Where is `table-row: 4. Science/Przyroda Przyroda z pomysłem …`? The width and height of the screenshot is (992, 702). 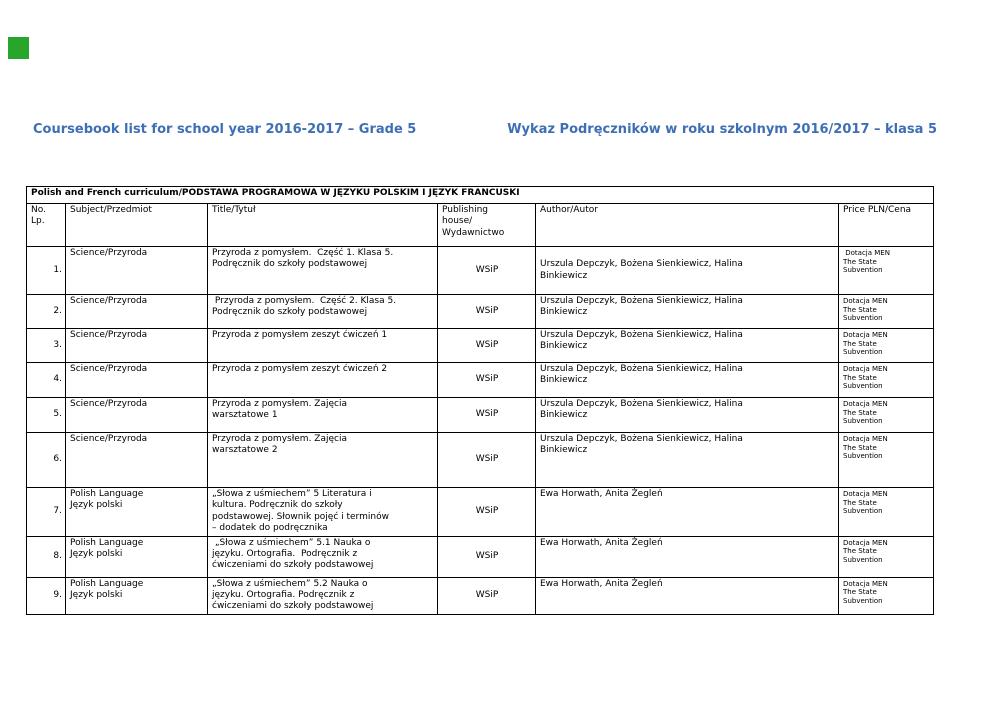 table-row: 4. Science/Przyroda Przyroda z pomysłem … is located at coordinates (480, 380).